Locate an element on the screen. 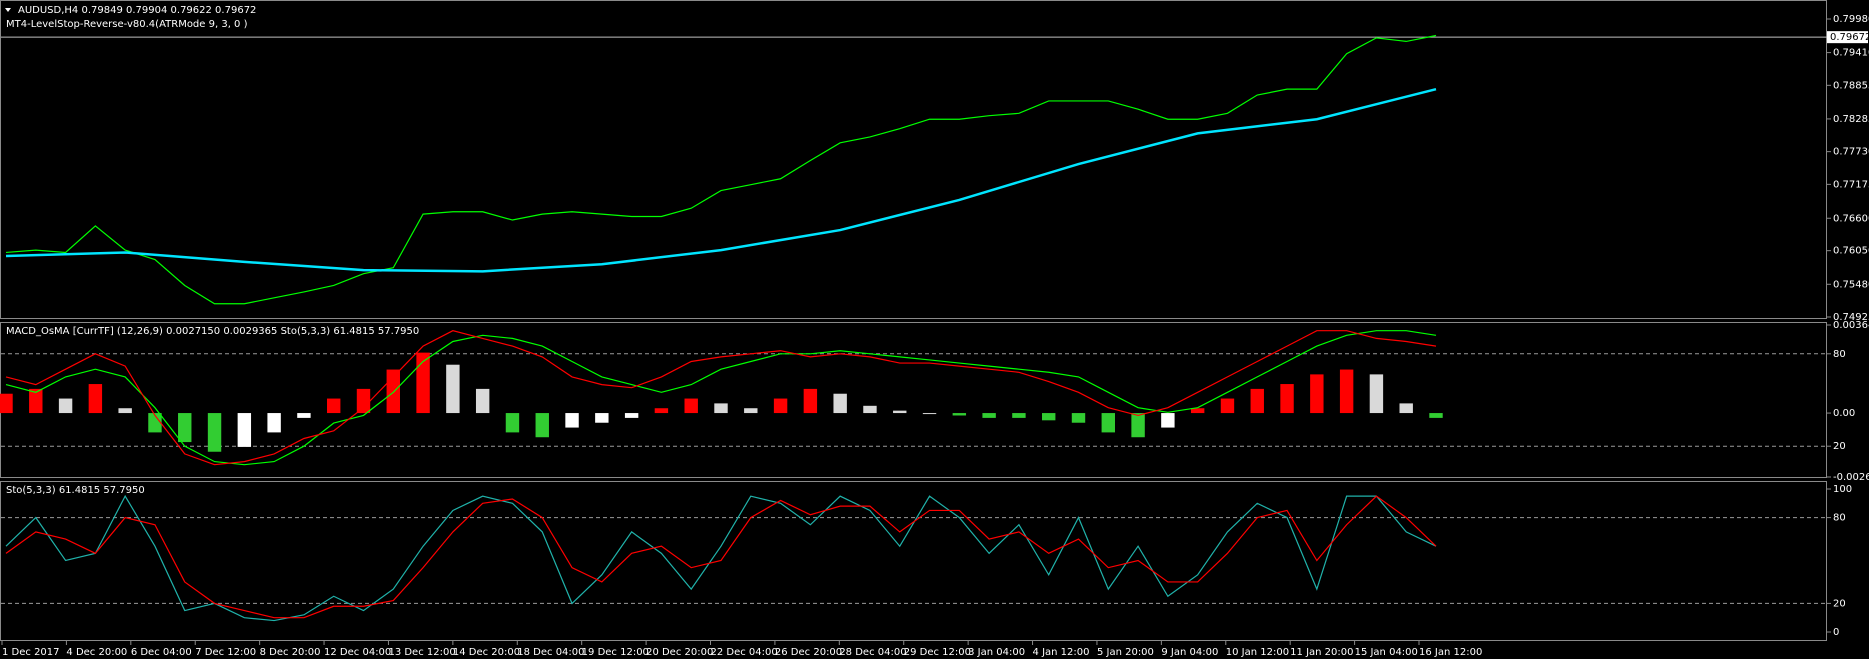 This screenshot has width=1869, height=659. time-label: 20 Dec 20:00 is located at coordinates (679, 652).